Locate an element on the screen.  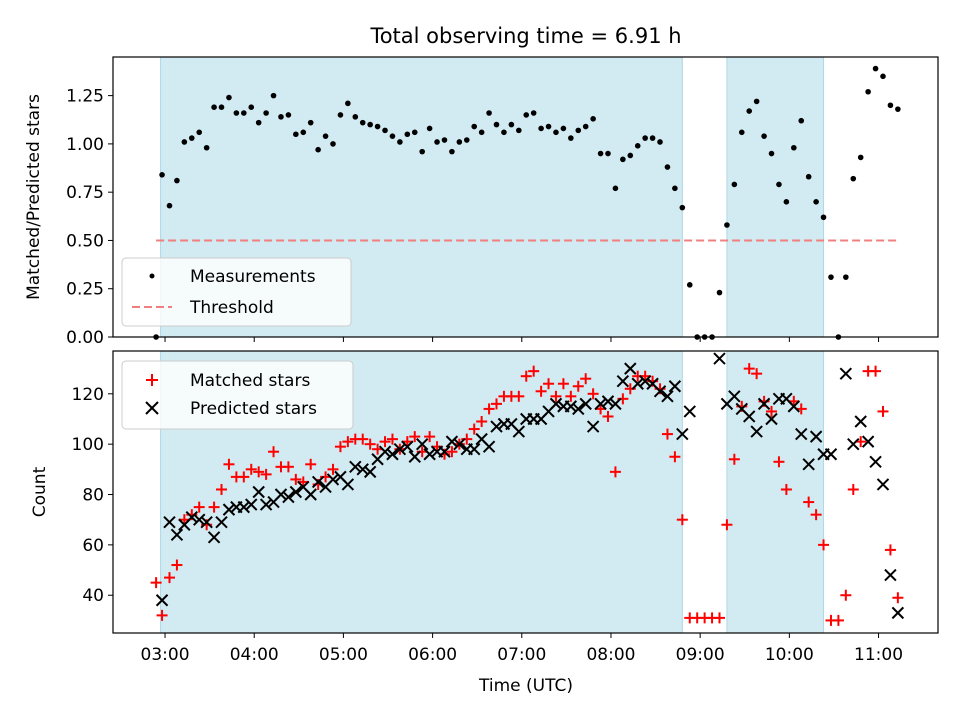
legend-predicted-marker is located at coordinates (152, 408).